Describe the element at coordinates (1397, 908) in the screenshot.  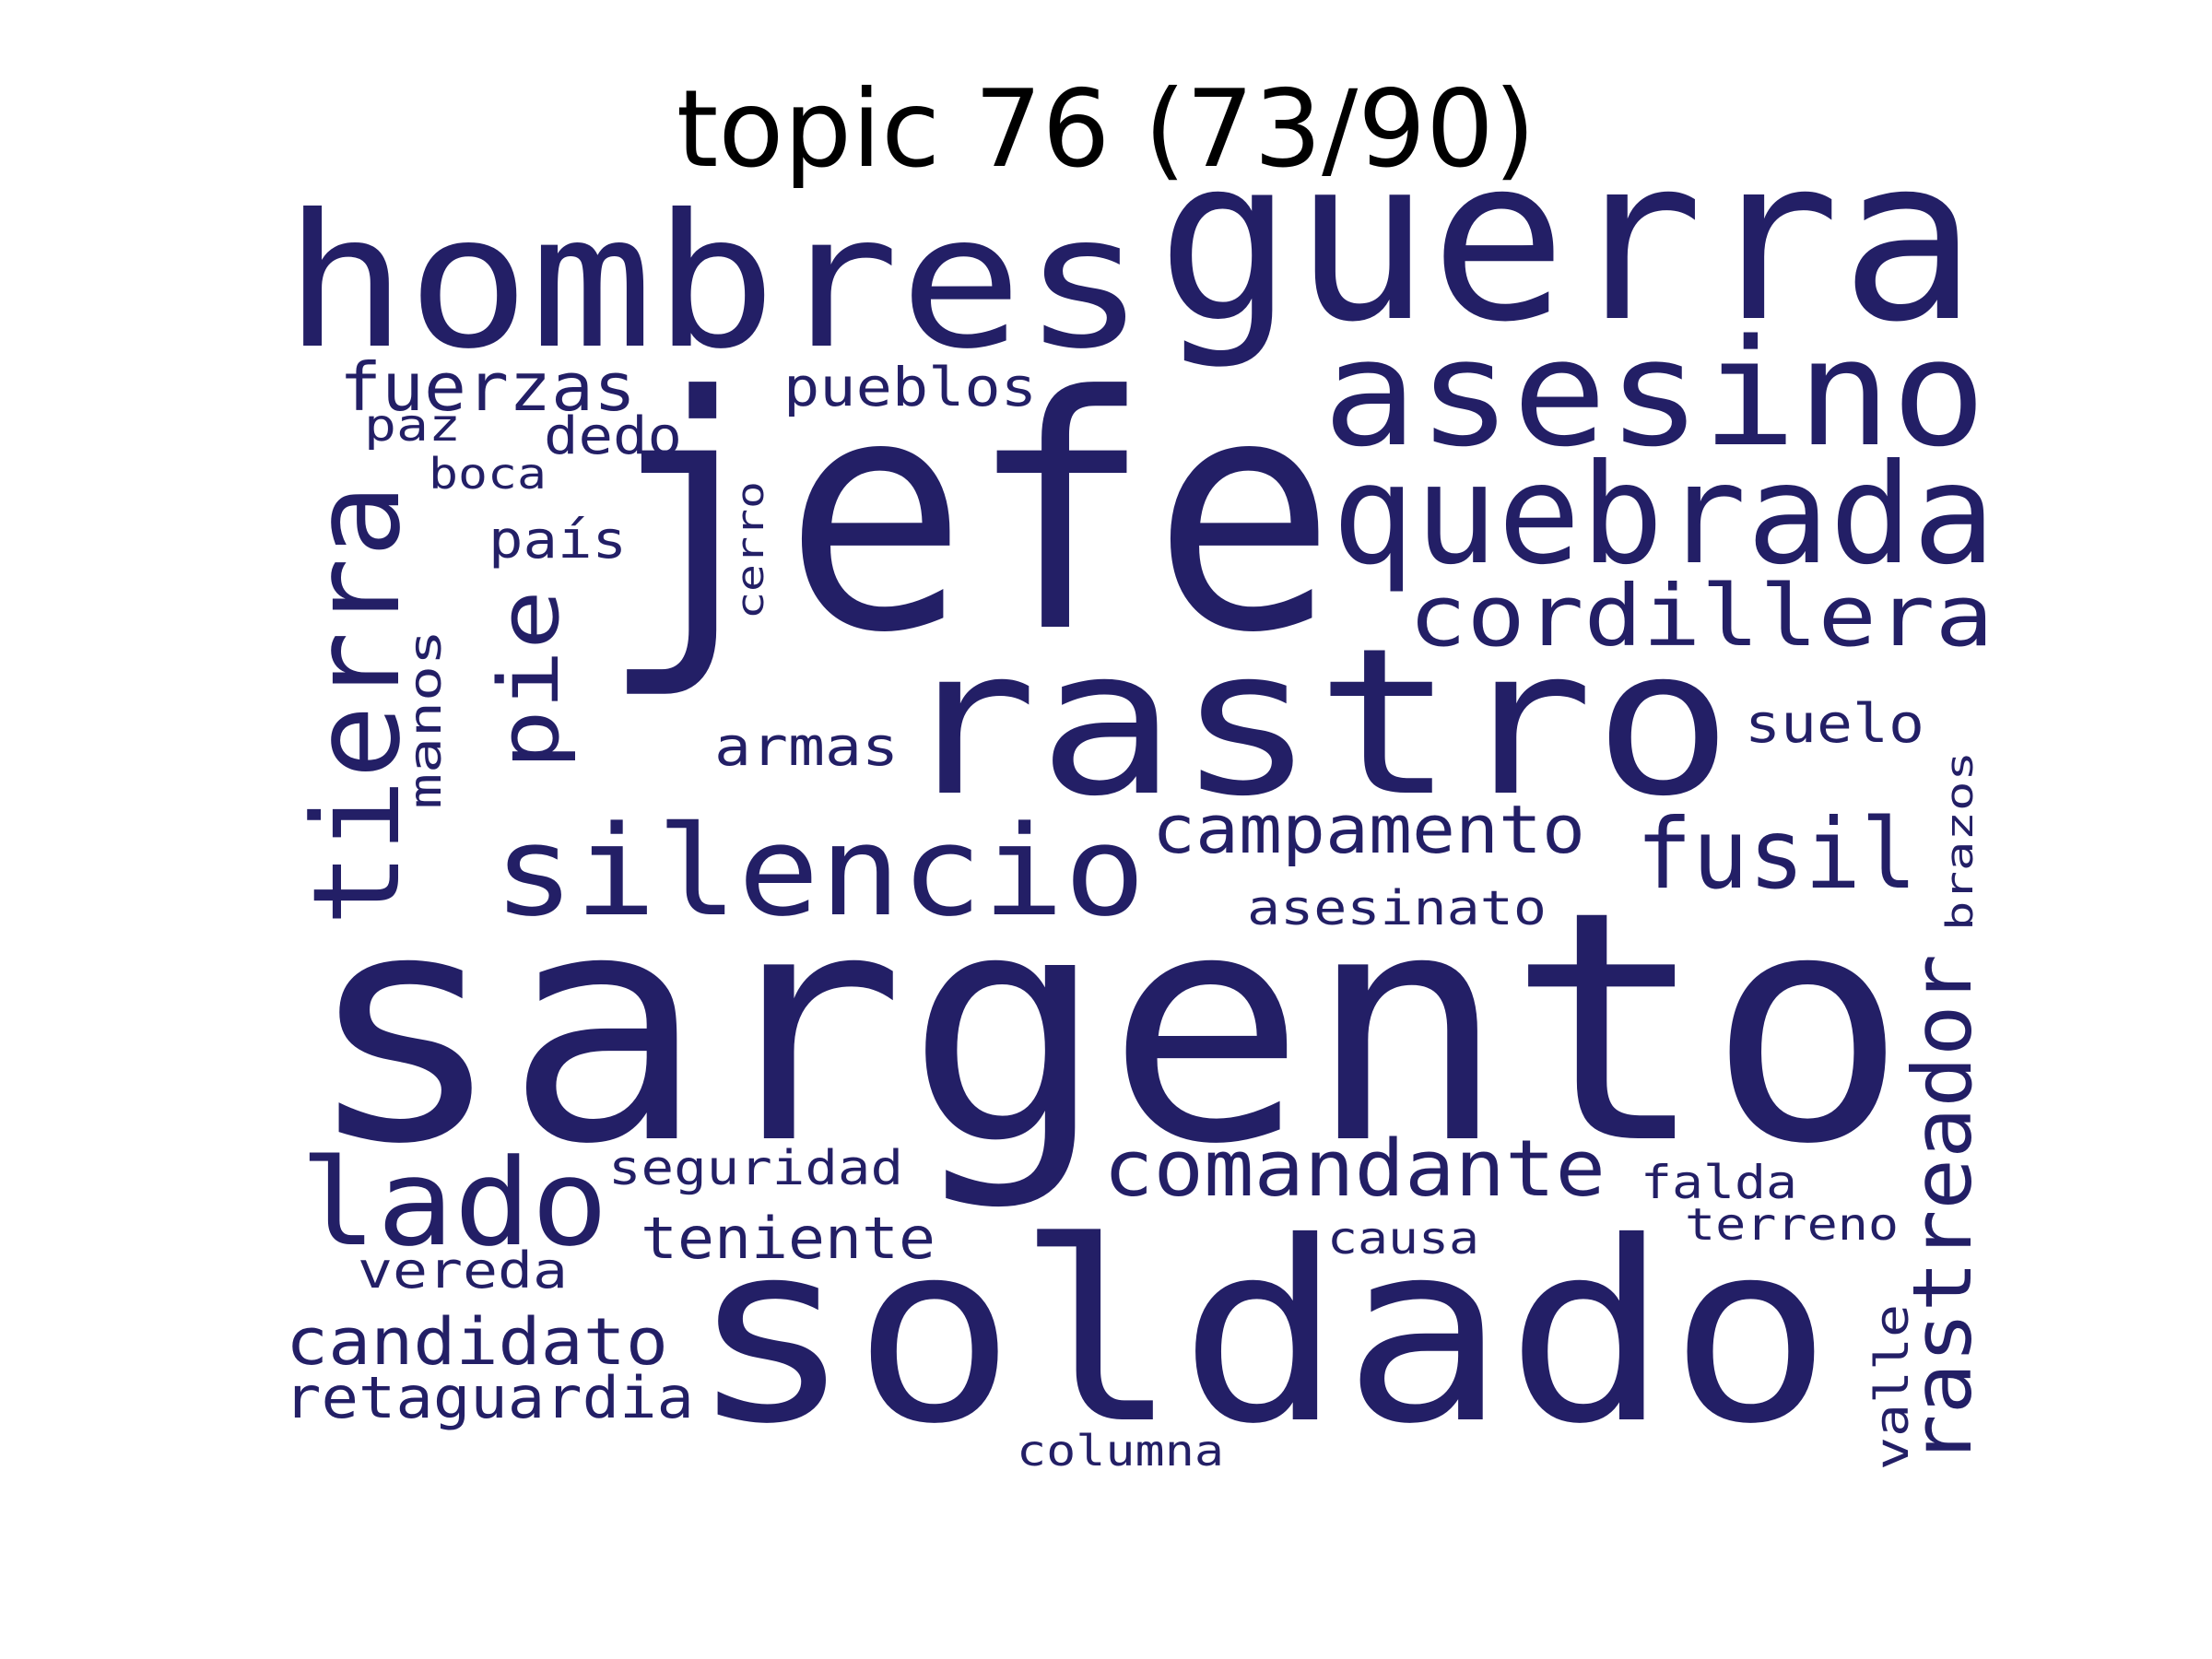
I see `word-asesinato: asesinato` at that location.